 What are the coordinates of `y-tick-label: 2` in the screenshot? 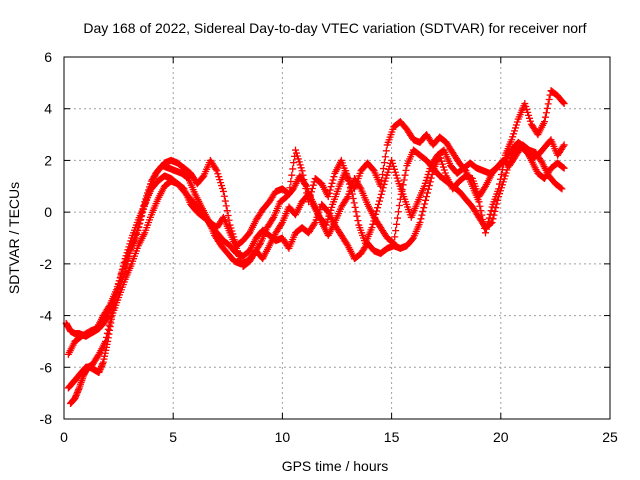 It's located at (48, 160).